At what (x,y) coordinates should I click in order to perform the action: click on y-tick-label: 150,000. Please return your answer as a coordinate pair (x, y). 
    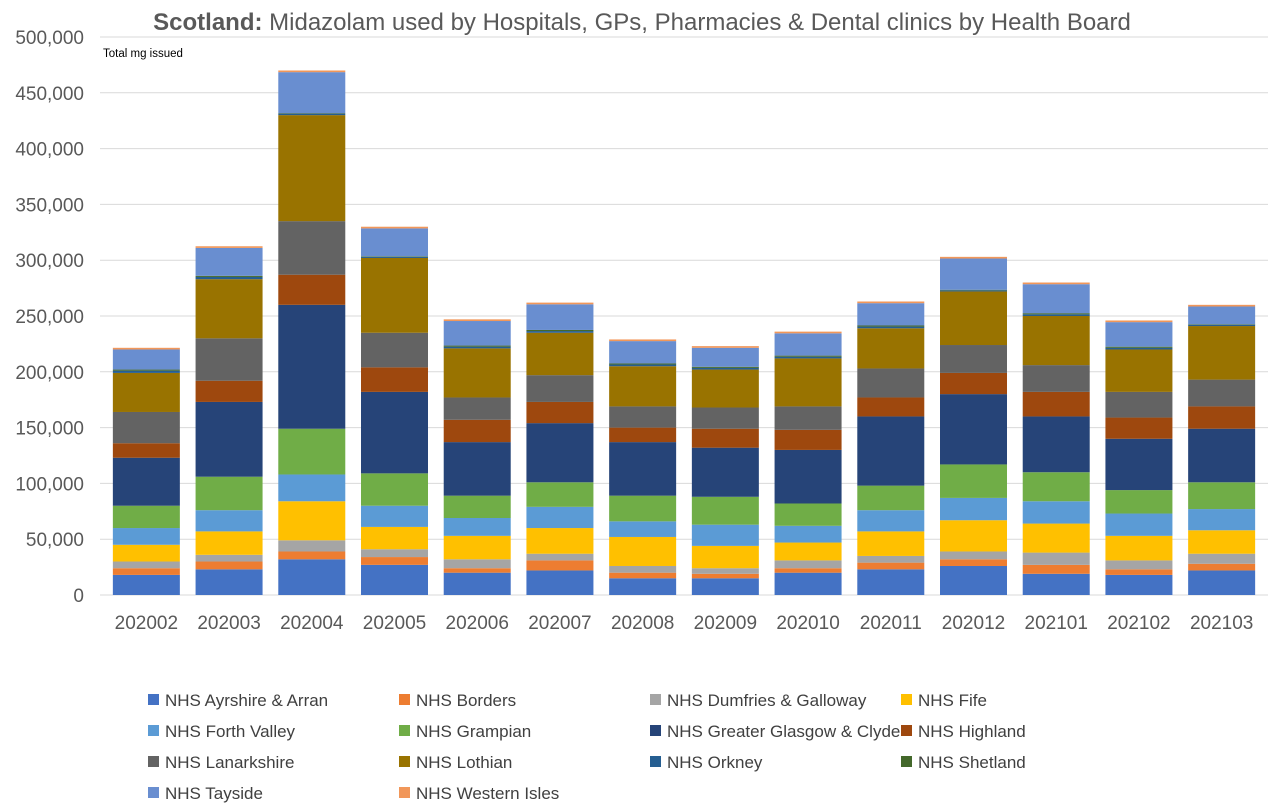
    Looking at the image, I should click on (49, 429).